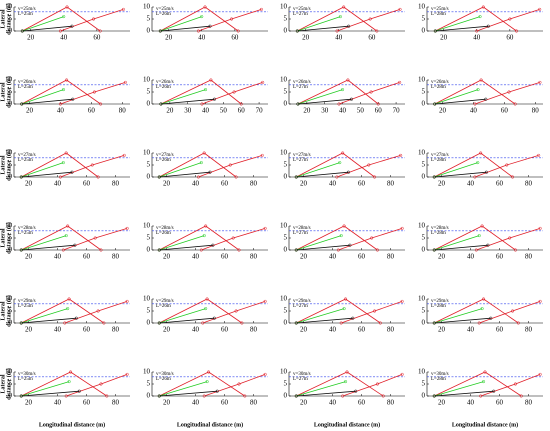 The width and height of the screenshot is (550, 431). Describe the element at coordinates (3, 237) in the screenshot. I see `y-axis-label: Lateral` at that location.